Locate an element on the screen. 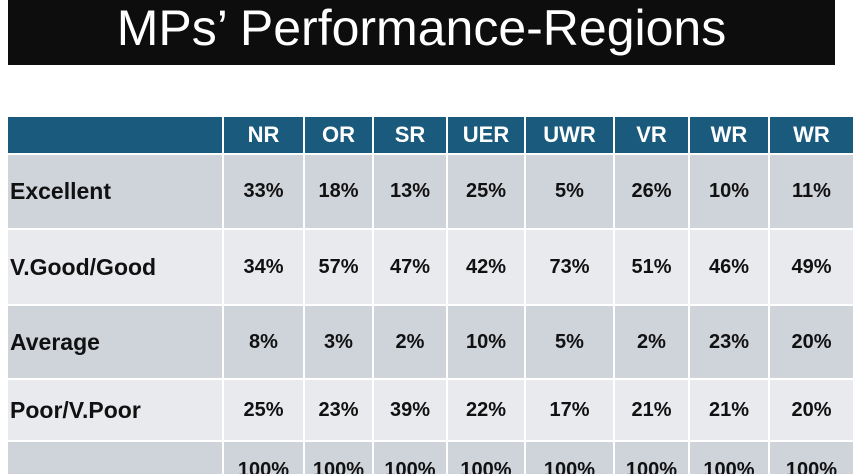  header-cell-or: OR is located at coordinates (339, 136).